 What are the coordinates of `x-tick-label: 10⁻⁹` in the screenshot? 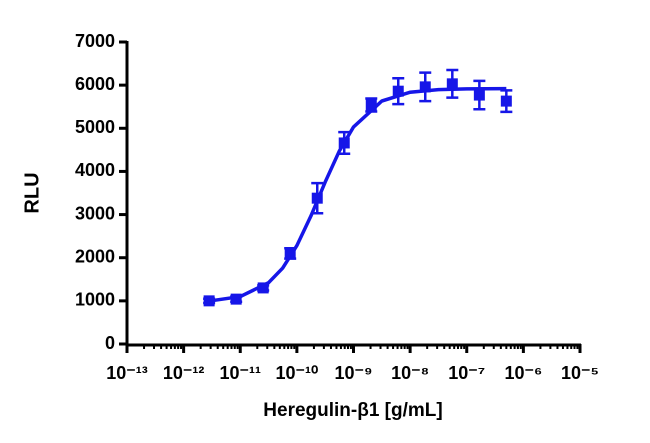 It's located at (353, 373).